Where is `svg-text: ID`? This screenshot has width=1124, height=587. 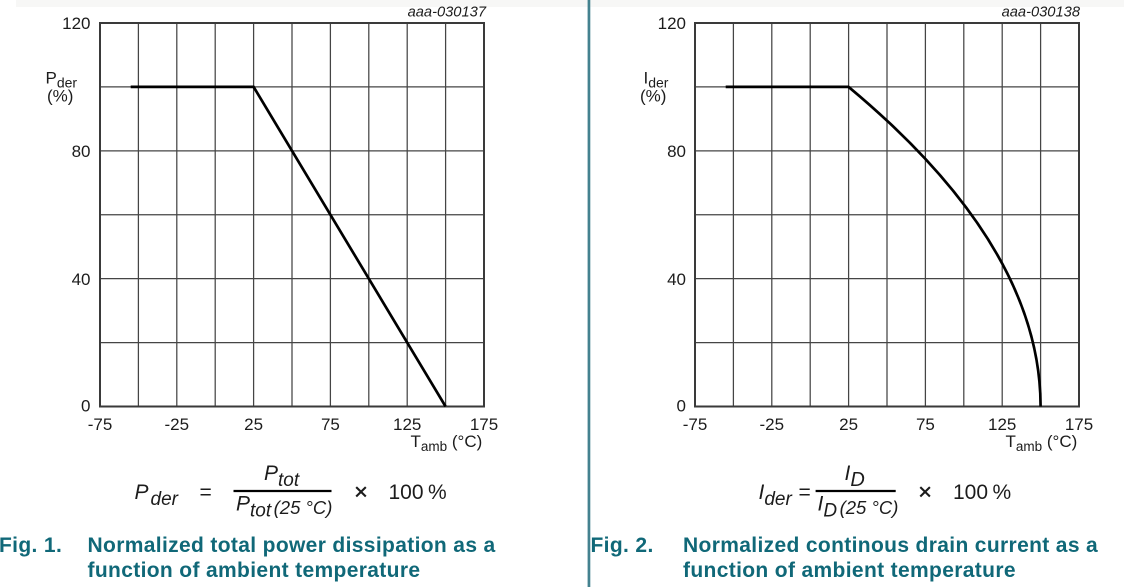 svg-text: ID is located at coordinates (855, 476).